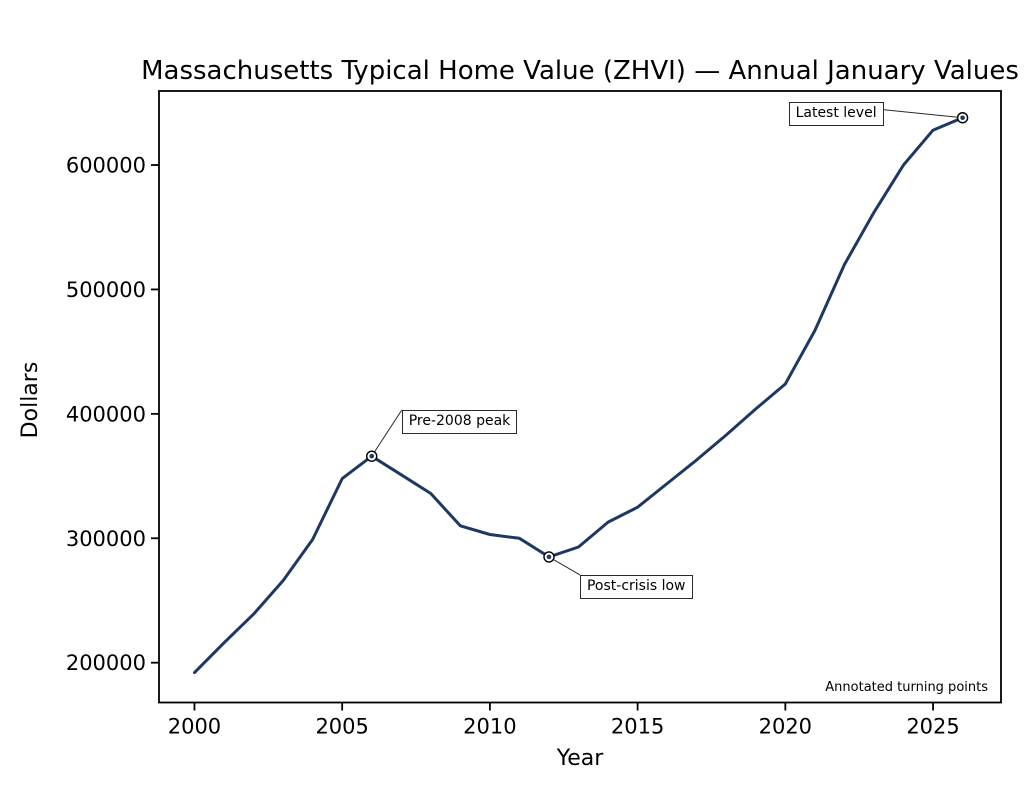 The height and width of the screenshot is (795, 1033). What do you see at coordinates (194, 727) in the screenshot?
I see `x-tick-label: 2000` at bounding box center [194, 727].